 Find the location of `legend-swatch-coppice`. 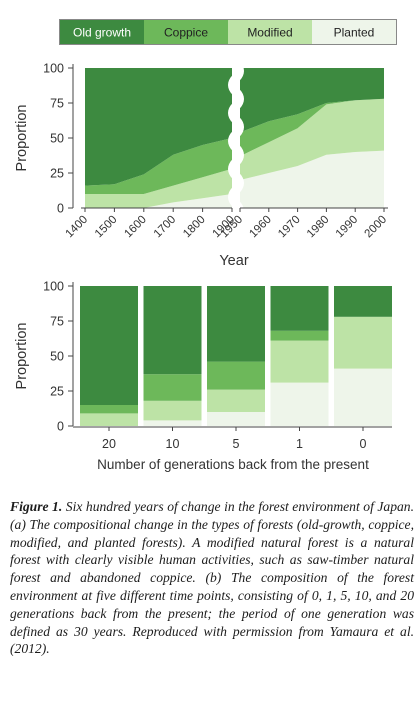

legend-swatch-coppice is located at coordinates (186, 32).